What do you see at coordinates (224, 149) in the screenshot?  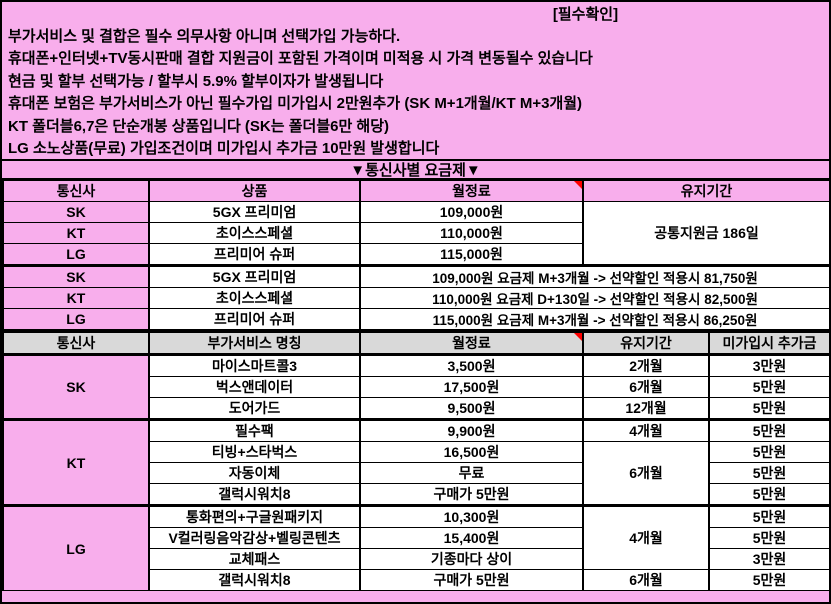 I see `notice-line: LG 소노상품(무료) 가입조건이며 미가입시 추가금 10만원 발생합니다` at bounding box center [224, 149].